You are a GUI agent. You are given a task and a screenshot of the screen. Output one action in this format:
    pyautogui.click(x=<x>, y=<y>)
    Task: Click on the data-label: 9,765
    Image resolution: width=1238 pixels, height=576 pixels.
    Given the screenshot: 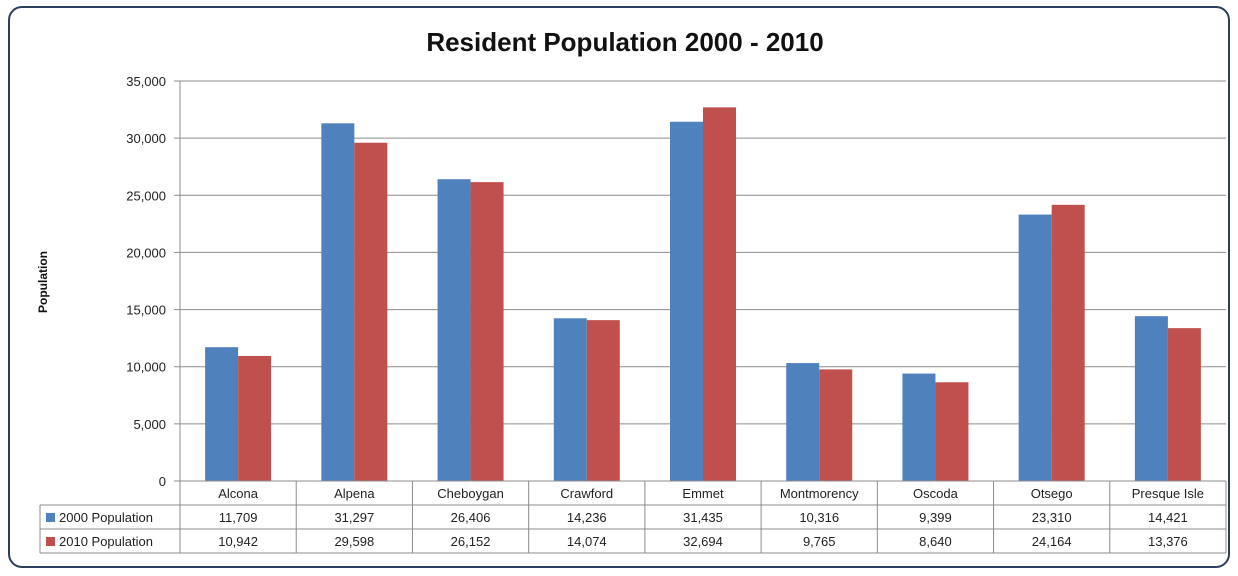 What is the action you would take?
    pyautogui.click(x=819, y=541)
    